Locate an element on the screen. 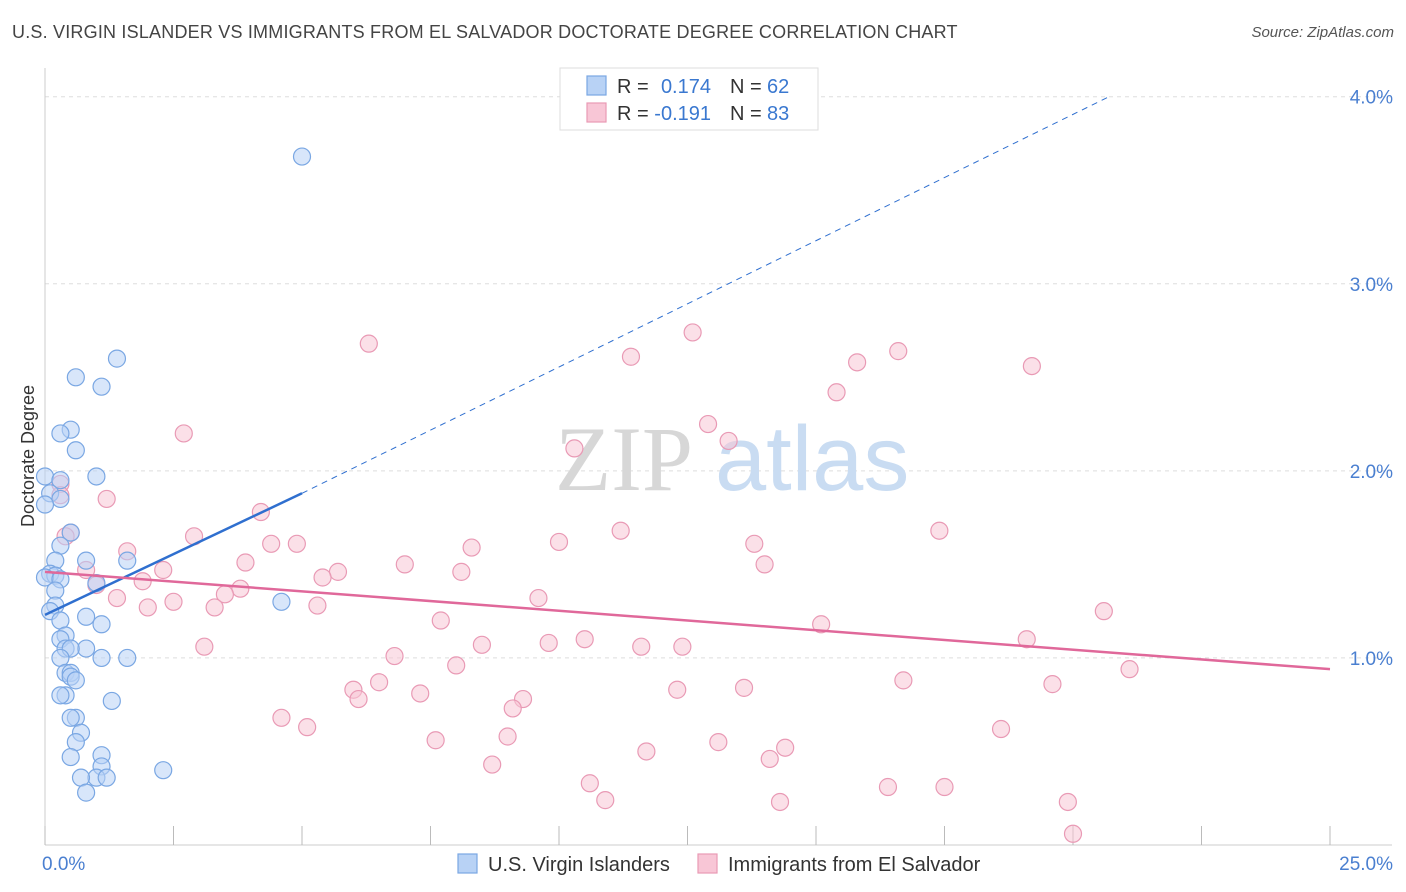  y-tick-labels: 1.0% 2.0% 3.0% 4.0% is located at coordinates (1371, 379).